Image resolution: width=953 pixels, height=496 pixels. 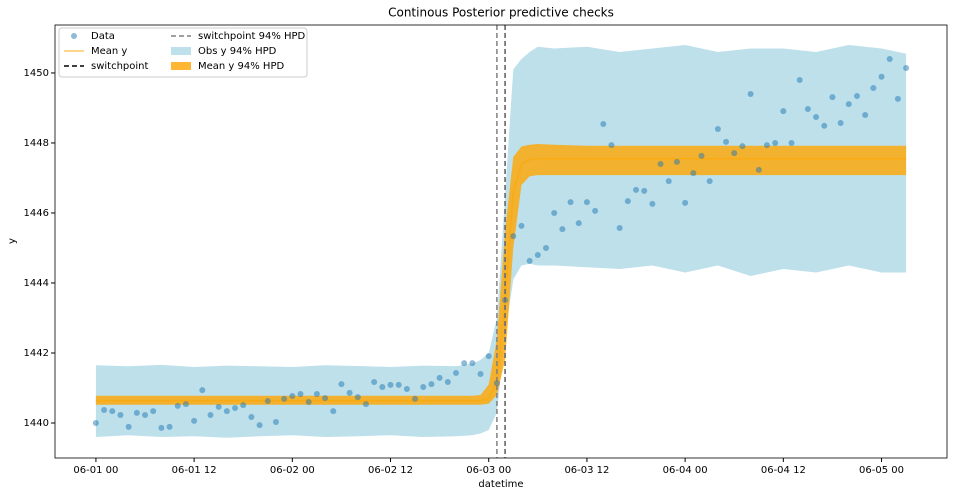 I want to click on y-tick-label: 1446, so click(x=36, y=213).